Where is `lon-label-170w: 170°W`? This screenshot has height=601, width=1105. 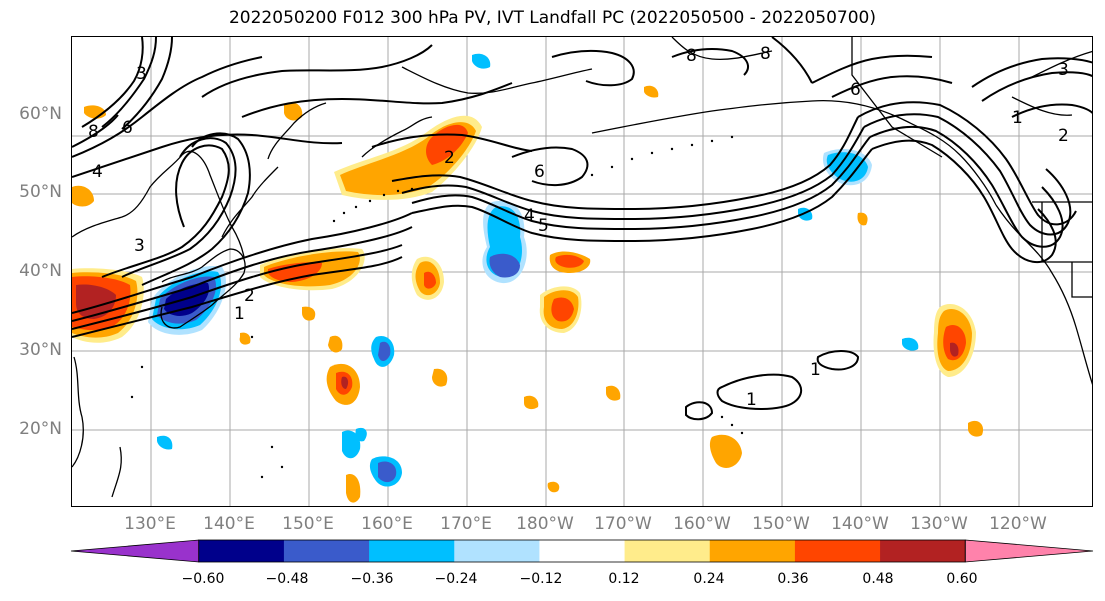 lon-label-170w: 170°W is located at coordinates (623, 524).